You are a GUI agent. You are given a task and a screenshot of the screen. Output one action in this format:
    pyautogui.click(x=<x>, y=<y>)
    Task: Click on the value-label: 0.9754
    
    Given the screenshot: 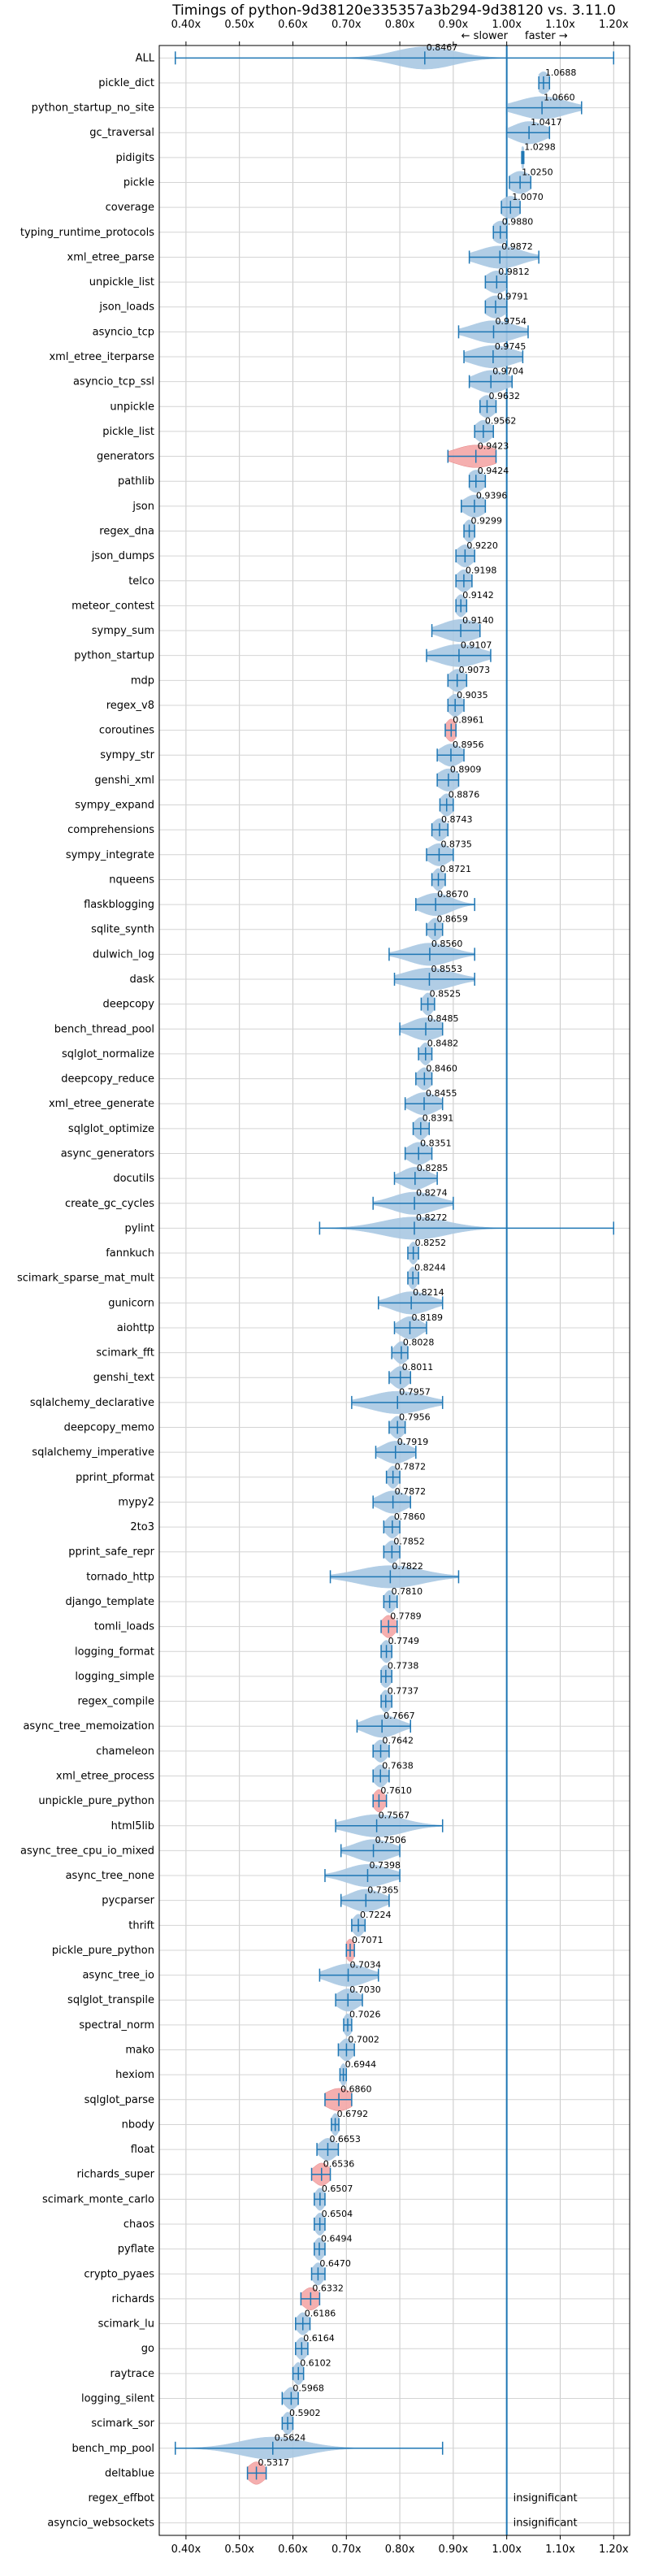 What is the action you would take?
    pyautogui.click(x=511, y=321)
    